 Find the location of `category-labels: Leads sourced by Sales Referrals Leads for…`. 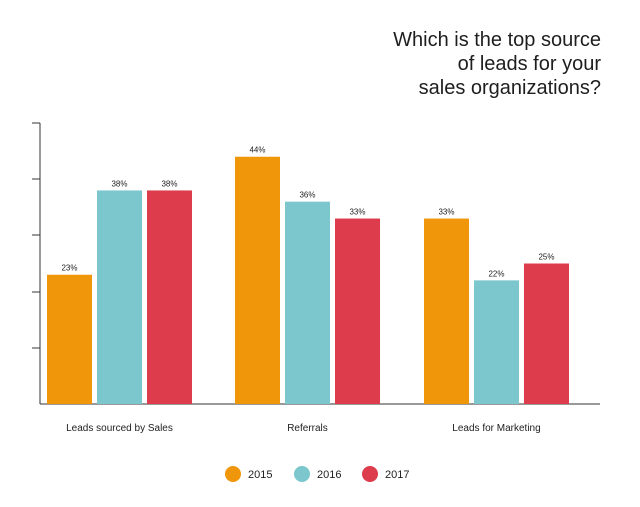

category-labels: Leads sourced by Sales Referrals Leads for… is located at coordinates (303, 428).